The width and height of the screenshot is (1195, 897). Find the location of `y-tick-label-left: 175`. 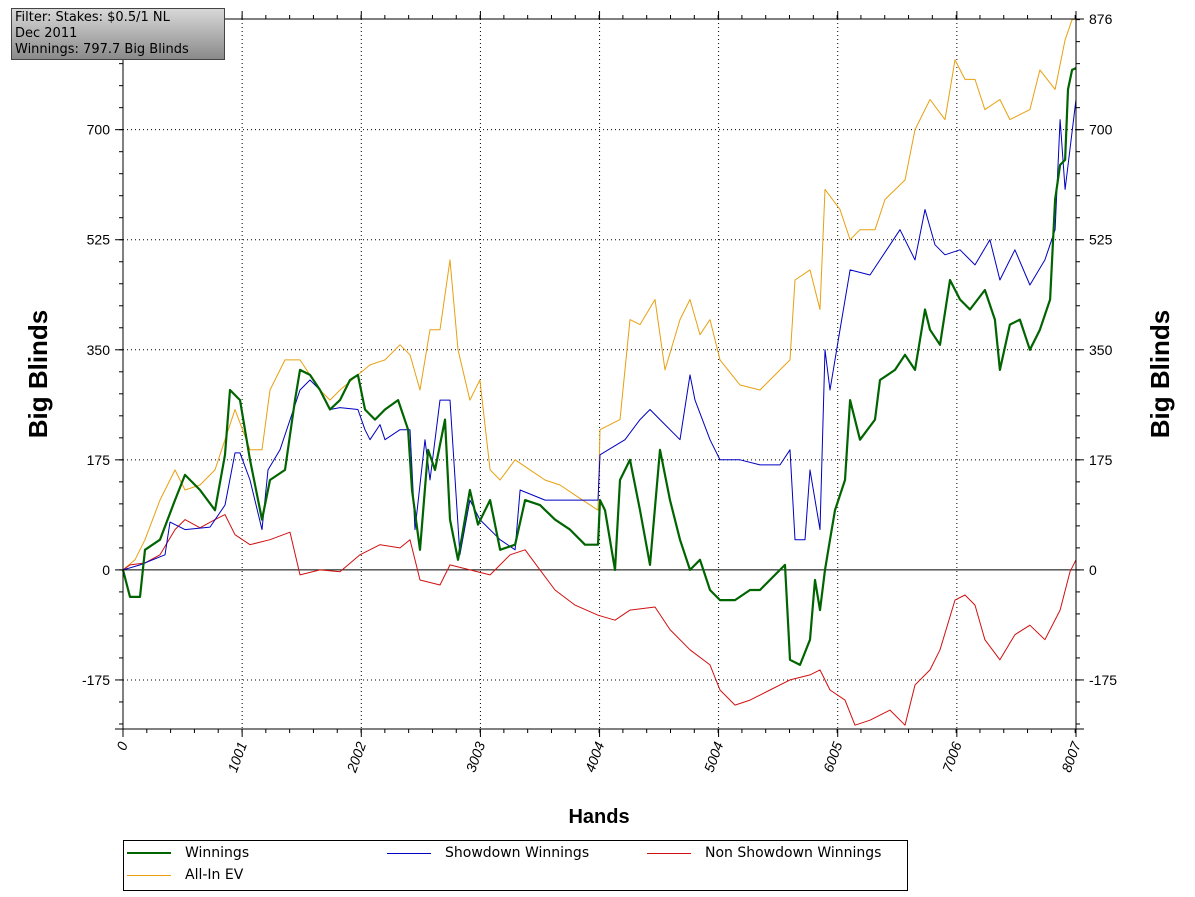

y-tick-label-left: 175 is located at coordinates (99, 460).